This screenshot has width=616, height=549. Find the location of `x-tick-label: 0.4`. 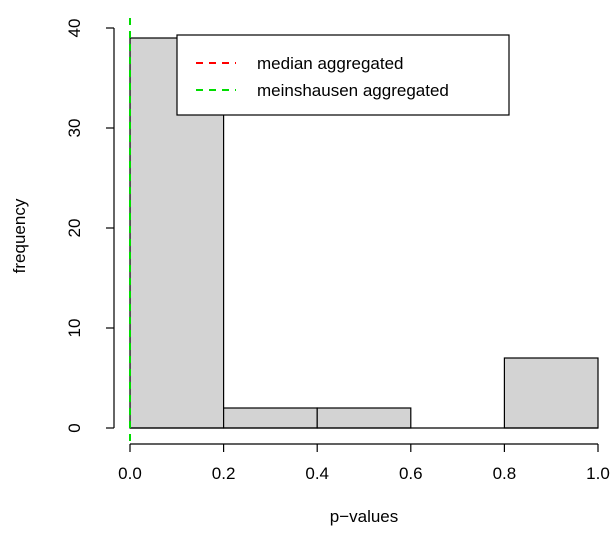

x-tick-label: 0.4 is located at coordinates (317, 473).